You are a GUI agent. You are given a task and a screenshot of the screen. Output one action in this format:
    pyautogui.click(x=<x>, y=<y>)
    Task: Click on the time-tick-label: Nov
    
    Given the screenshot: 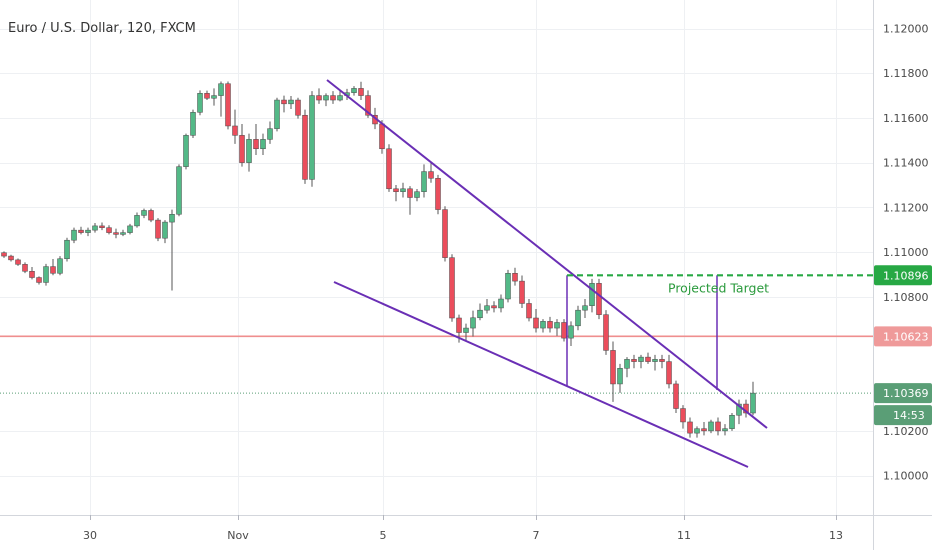 What is the action you would take?
    pyautogui.click(x=238, y=535)
    